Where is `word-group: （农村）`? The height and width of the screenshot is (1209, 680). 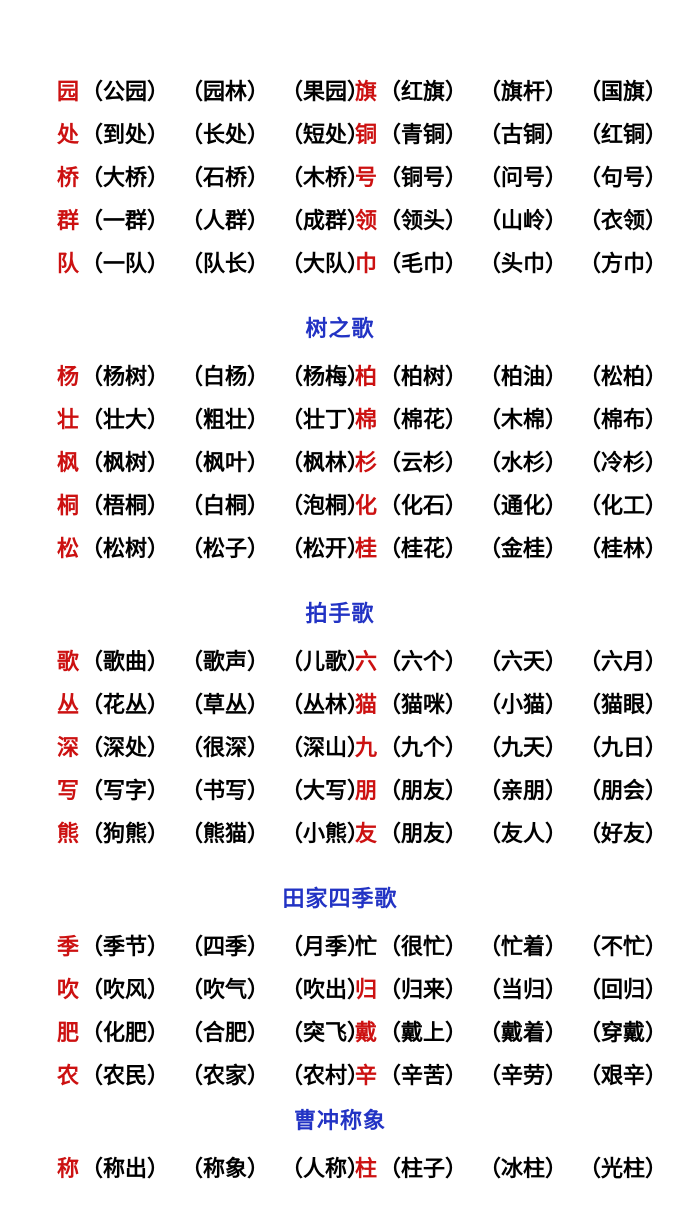
word-group: （农村） is located at coordinates (325, 1075).